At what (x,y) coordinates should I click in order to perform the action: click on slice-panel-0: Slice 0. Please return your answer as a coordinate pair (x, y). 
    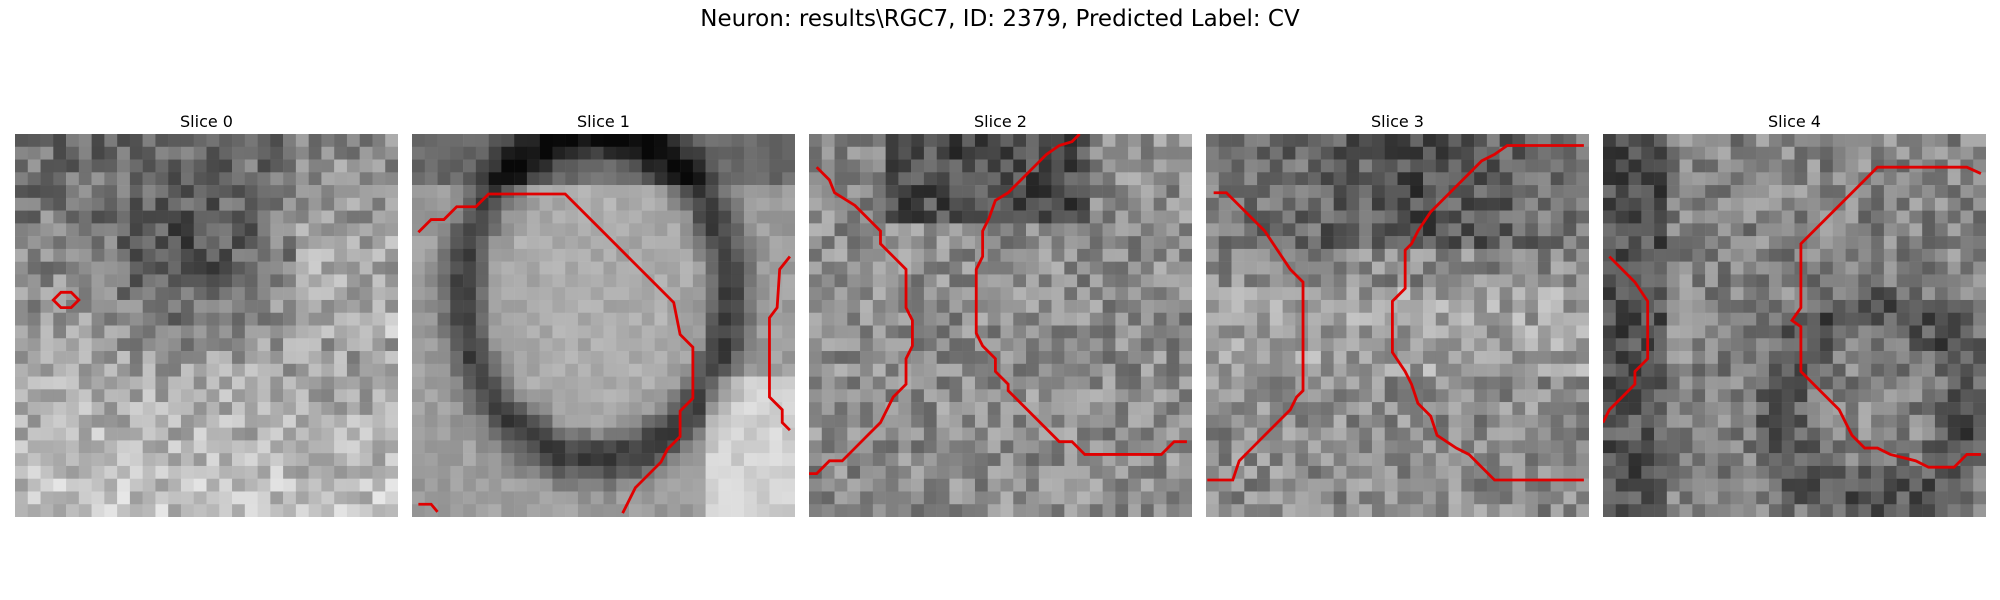
    Looking at the image, I should click on (206, 313).